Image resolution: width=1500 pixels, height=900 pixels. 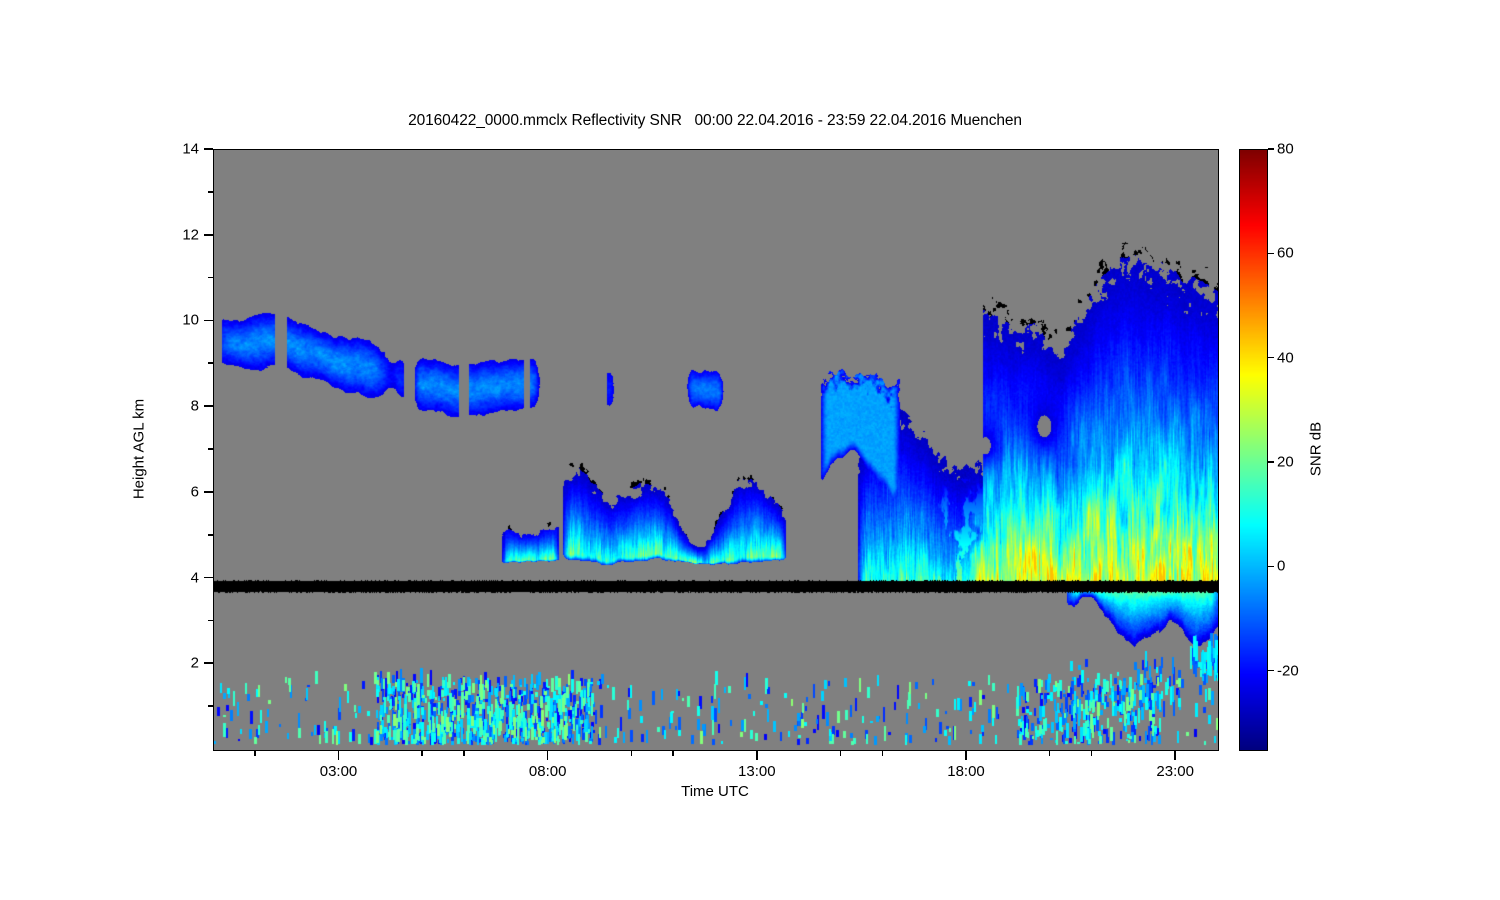 What do you see at coordinates (338, 771) in the screenshot?
I see `x-axis-tick-label: 03:00` at bounding box center [338, 771].